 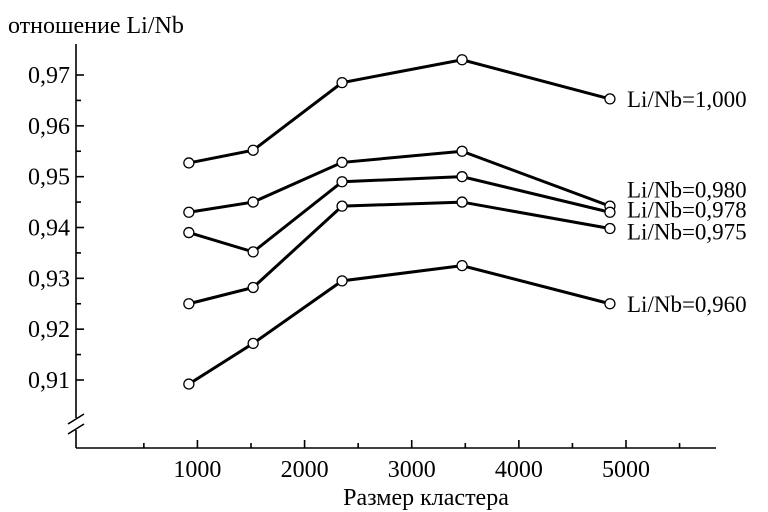 What do you see at coordinates (197, 470) in the screenshot?
I see `x-tick-label: 1000` at bounding box center [197, 470].